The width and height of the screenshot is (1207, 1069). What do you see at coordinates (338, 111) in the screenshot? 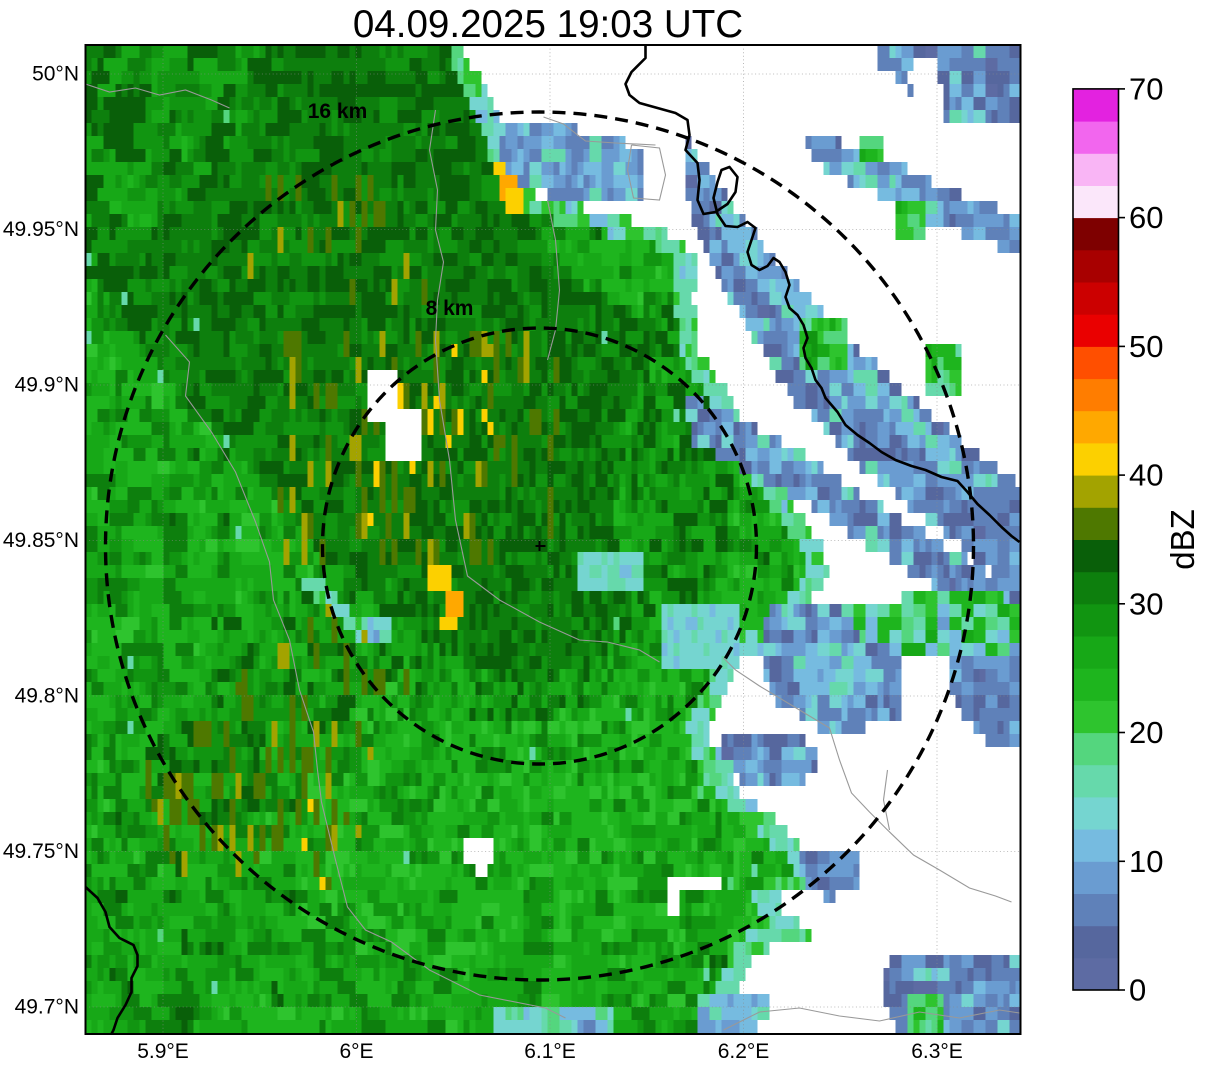
I see `svg-text: 16 km` at bounding box center [338, 111].